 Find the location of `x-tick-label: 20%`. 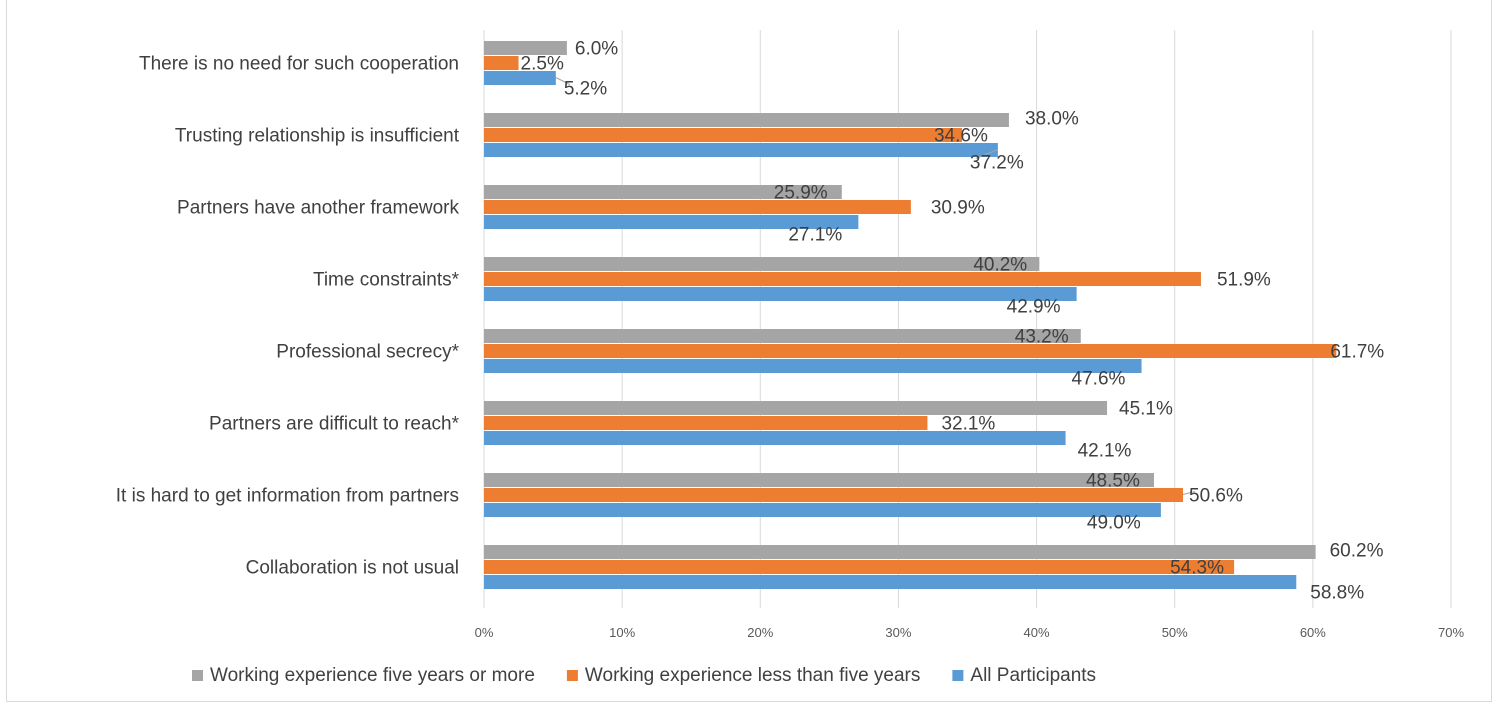

x-tick-label: 20% is located at coordinates (760, 632).